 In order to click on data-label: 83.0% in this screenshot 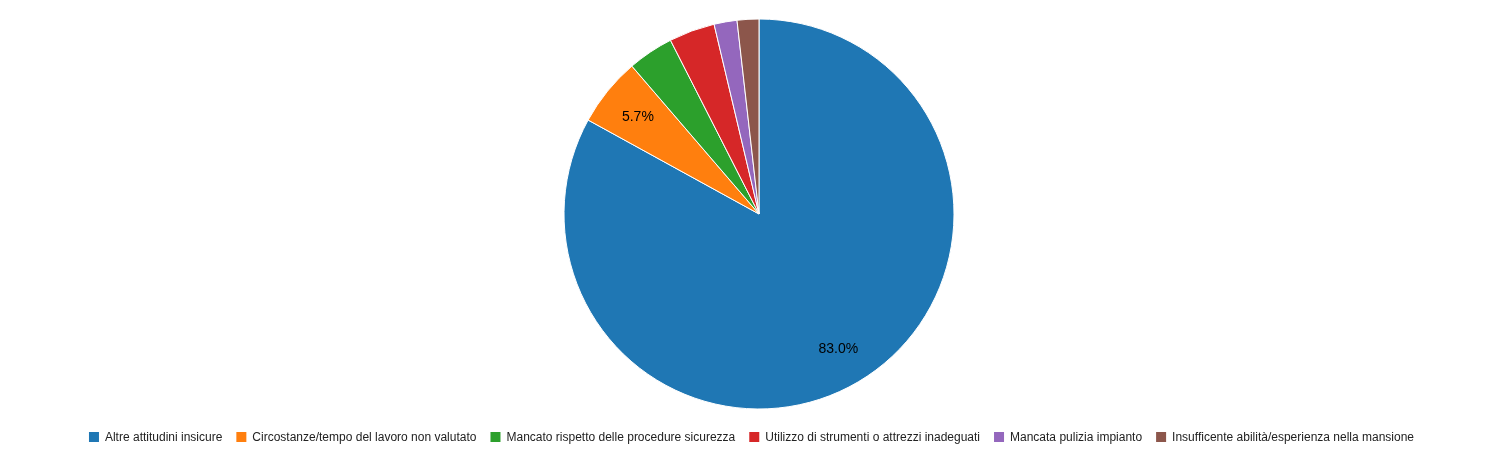, I will do `click(838, 348)`.